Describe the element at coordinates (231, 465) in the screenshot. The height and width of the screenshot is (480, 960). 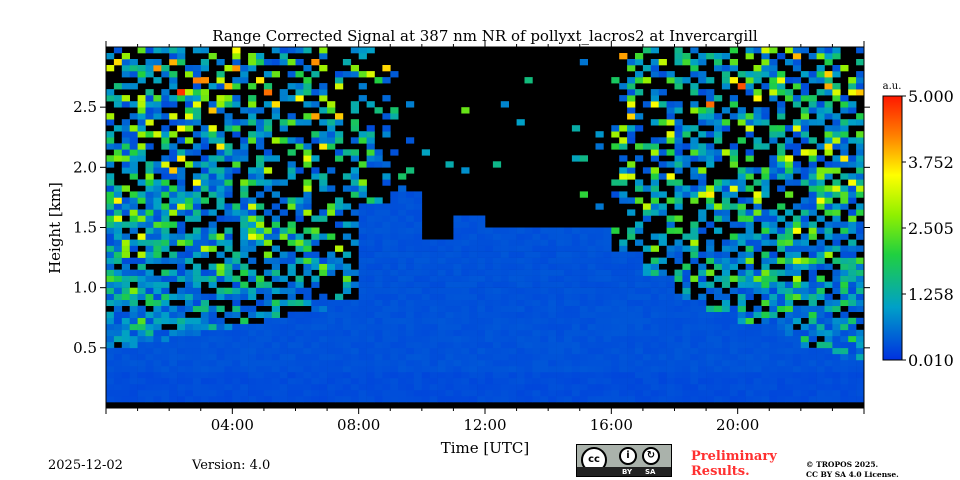
I see `version-label: Version: 4.0` at that location.